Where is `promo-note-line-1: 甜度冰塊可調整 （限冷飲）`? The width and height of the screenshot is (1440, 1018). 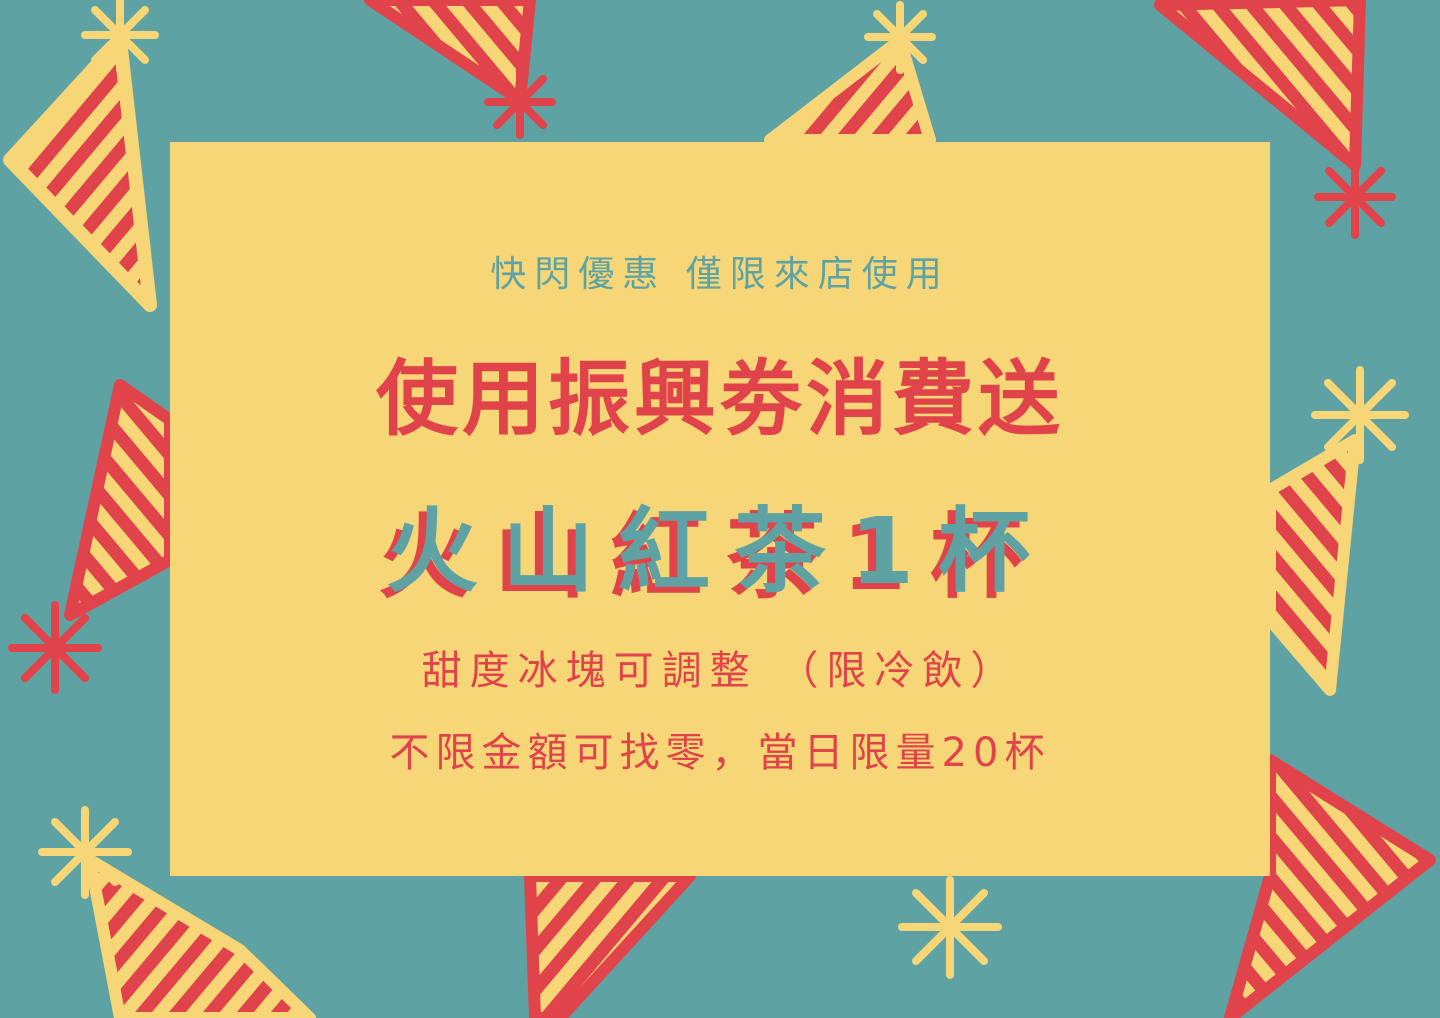 promo-note-line-1: 甜度冰塊可調整 （限冷飲） is located at coordinates (720, 671).